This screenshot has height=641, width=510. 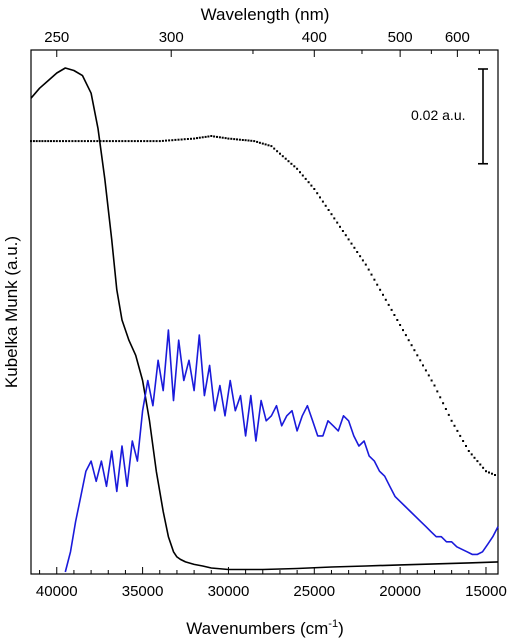 What do you see at coordinates (483, 116) in the screenshot?
I see `scale-bar` at bounding box center [483, 116].